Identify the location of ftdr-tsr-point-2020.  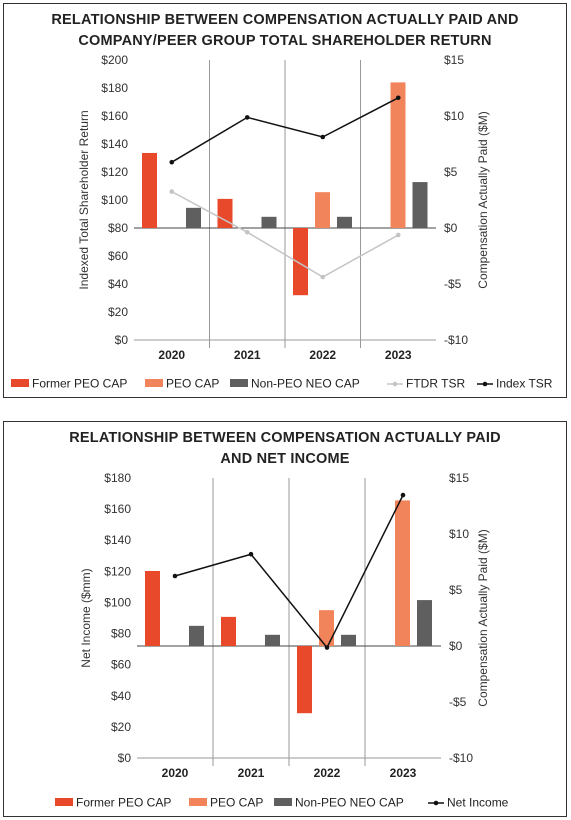
(172, 191).